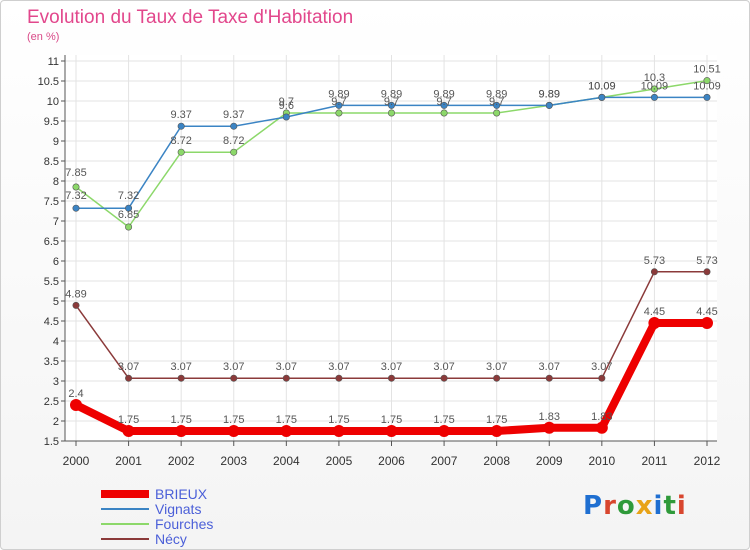 This screenshot has height=550, width=750. I want to click on chart-subtitle: (en %), so click(43, 37).